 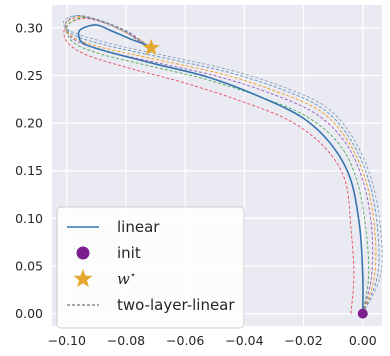 What do you see at coordinates (303, 340) in the screenshot?
I see `x-tick-label: −0.02` at bounding box center [303, 340].